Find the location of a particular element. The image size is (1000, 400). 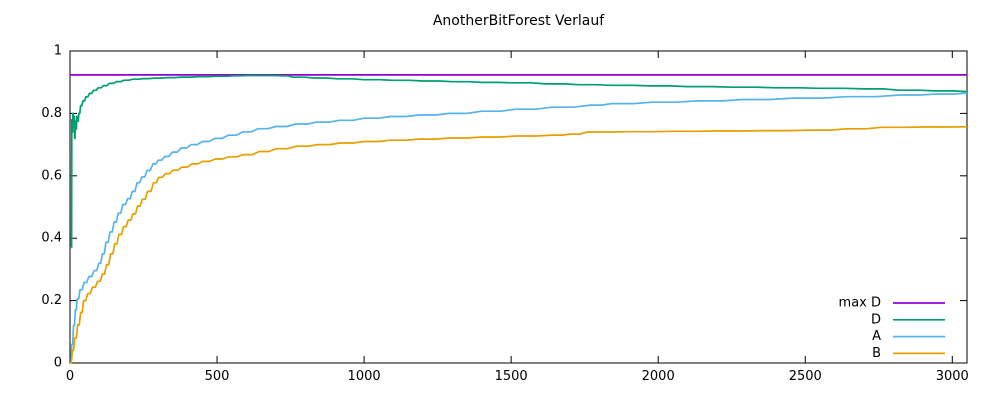

x-tick-label: 2500 is located at coordinates (805, 376).